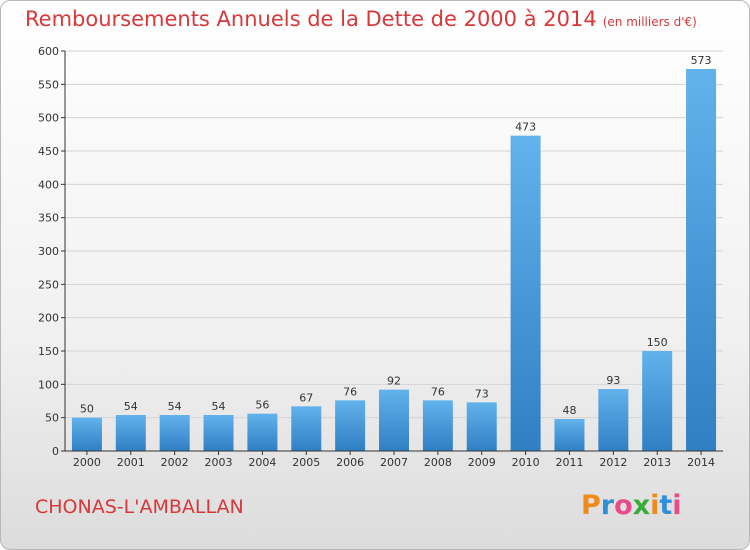 The width and height of the screenshot is (750, 550). I want to click on logo-letter: o, so click(623, 505).